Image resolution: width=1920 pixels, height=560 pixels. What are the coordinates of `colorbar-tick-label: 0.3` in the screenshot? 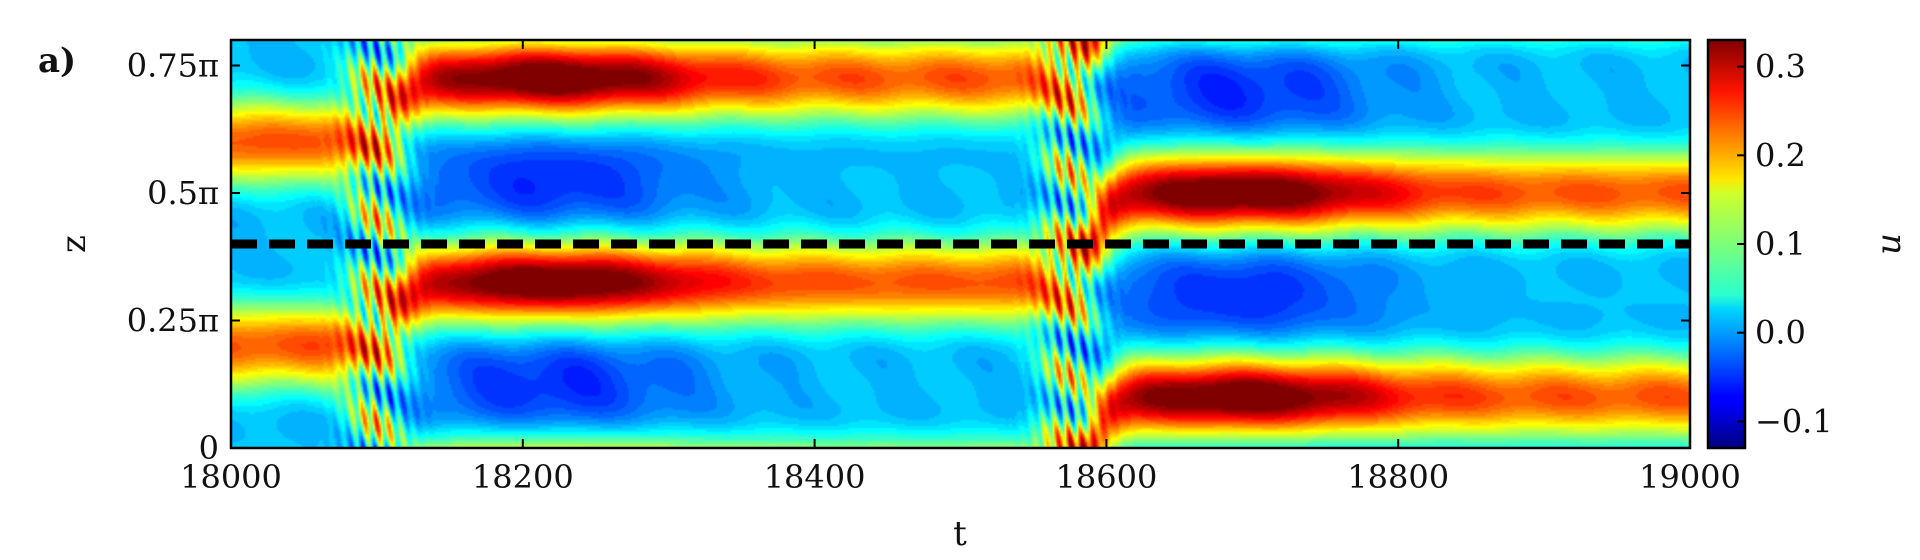 It's located at (1780, 67).